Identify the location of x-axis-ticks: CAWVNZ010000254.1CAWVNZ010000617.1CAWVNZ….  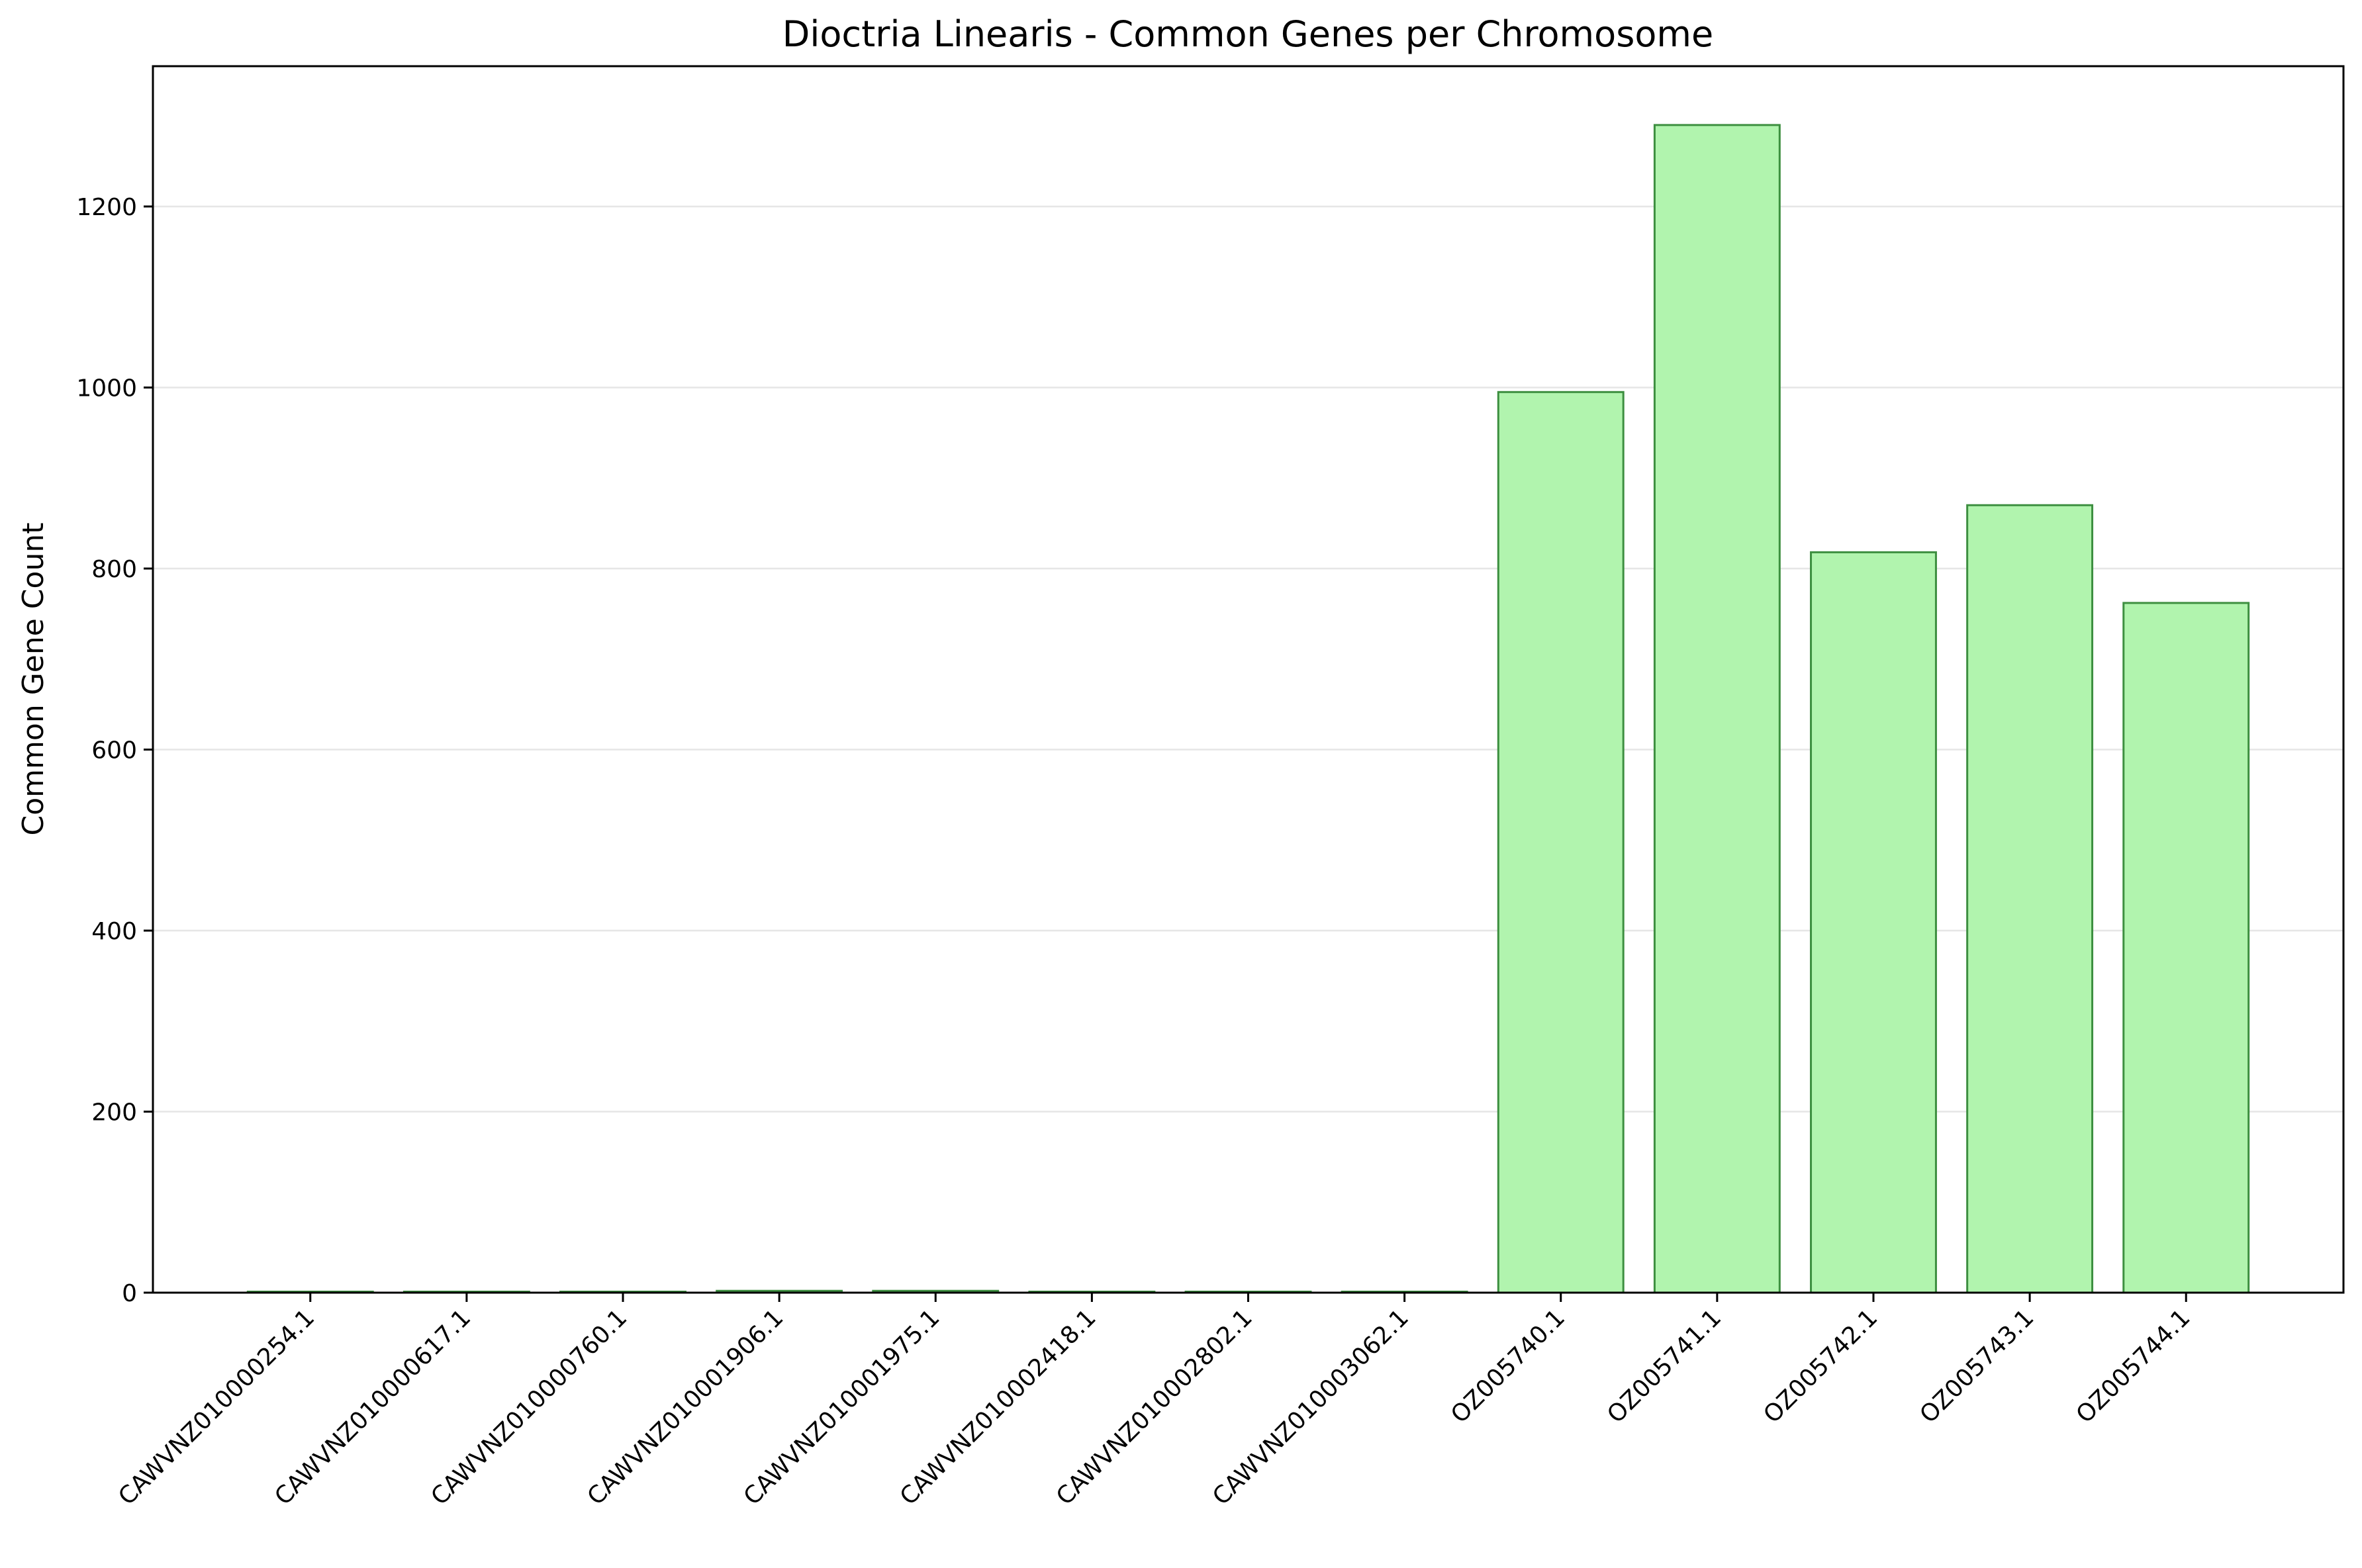
(1154, 1401).